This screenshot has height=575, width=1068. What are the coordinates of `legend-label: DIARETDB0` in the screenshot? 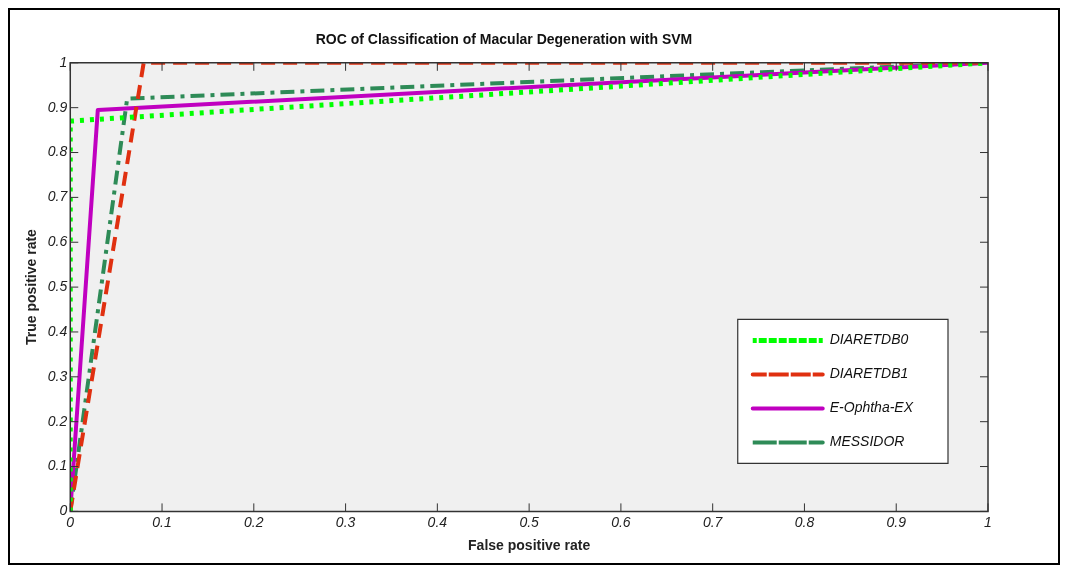 It's located at (869, 339).